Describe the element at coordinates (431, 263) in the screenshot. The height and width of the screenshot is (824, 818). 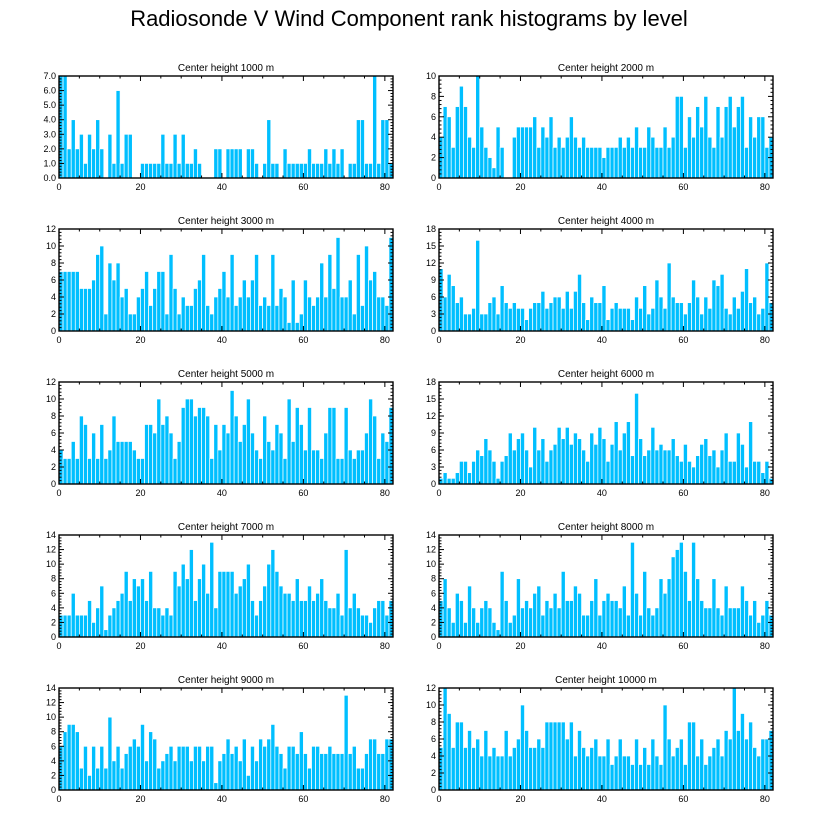
I see `y-tick-label: 12` at that location.